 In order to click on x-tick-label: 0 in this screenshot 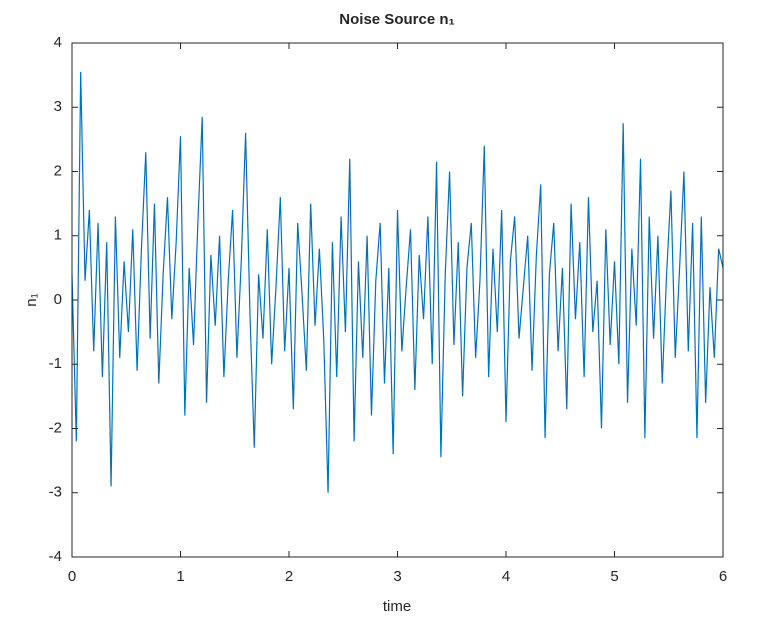, I will do `click(72, 576)`.